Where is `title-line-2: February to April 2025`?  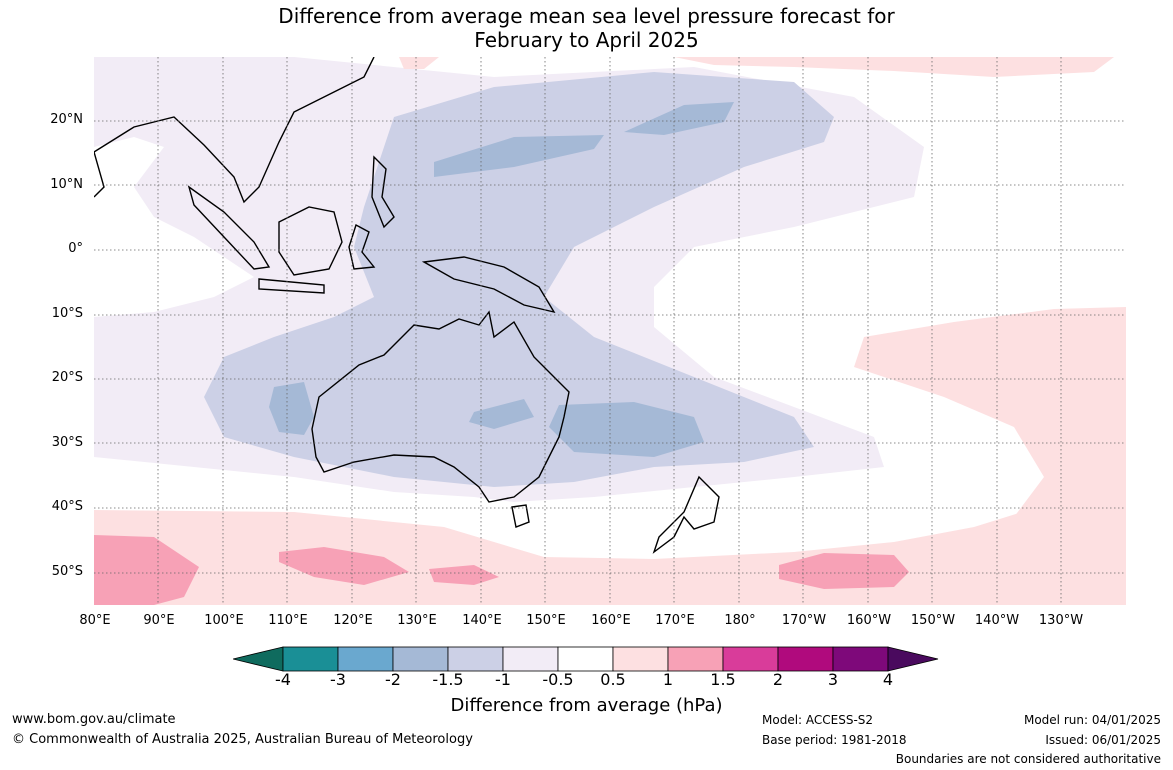 title-line-2: February to April 2025 is located at coordinates (586, 40).